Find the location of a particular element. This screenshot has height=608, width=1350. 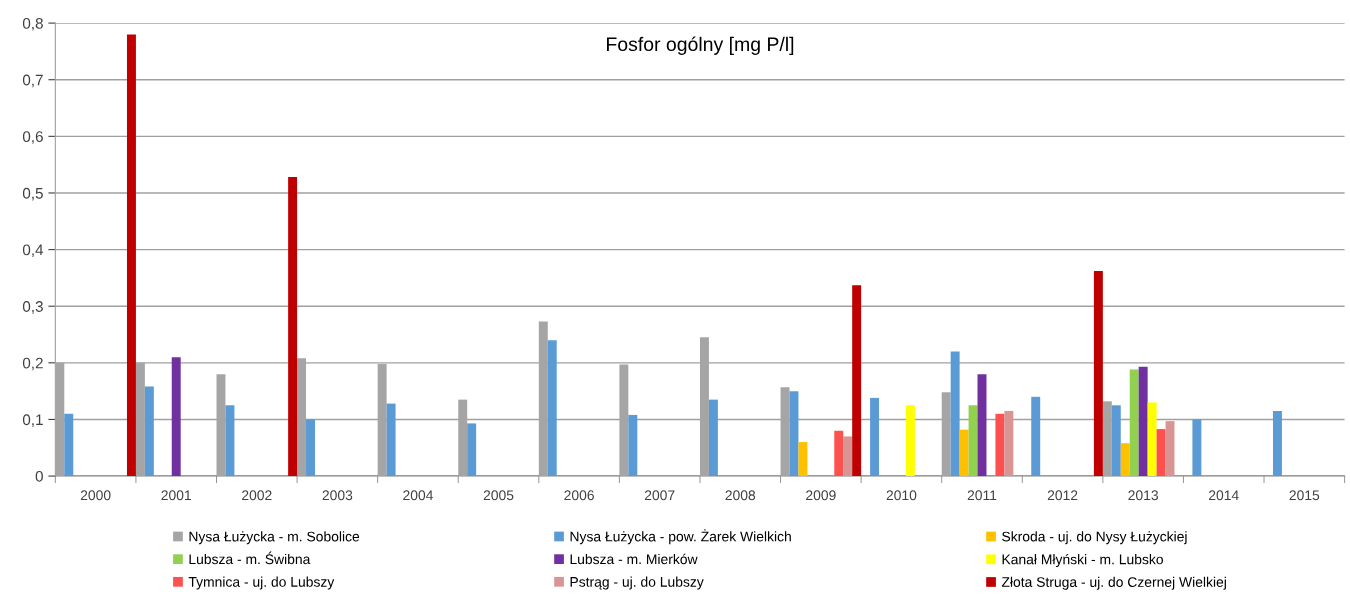

x-tick-label: 2013 is located at coordinates (1143, 495).